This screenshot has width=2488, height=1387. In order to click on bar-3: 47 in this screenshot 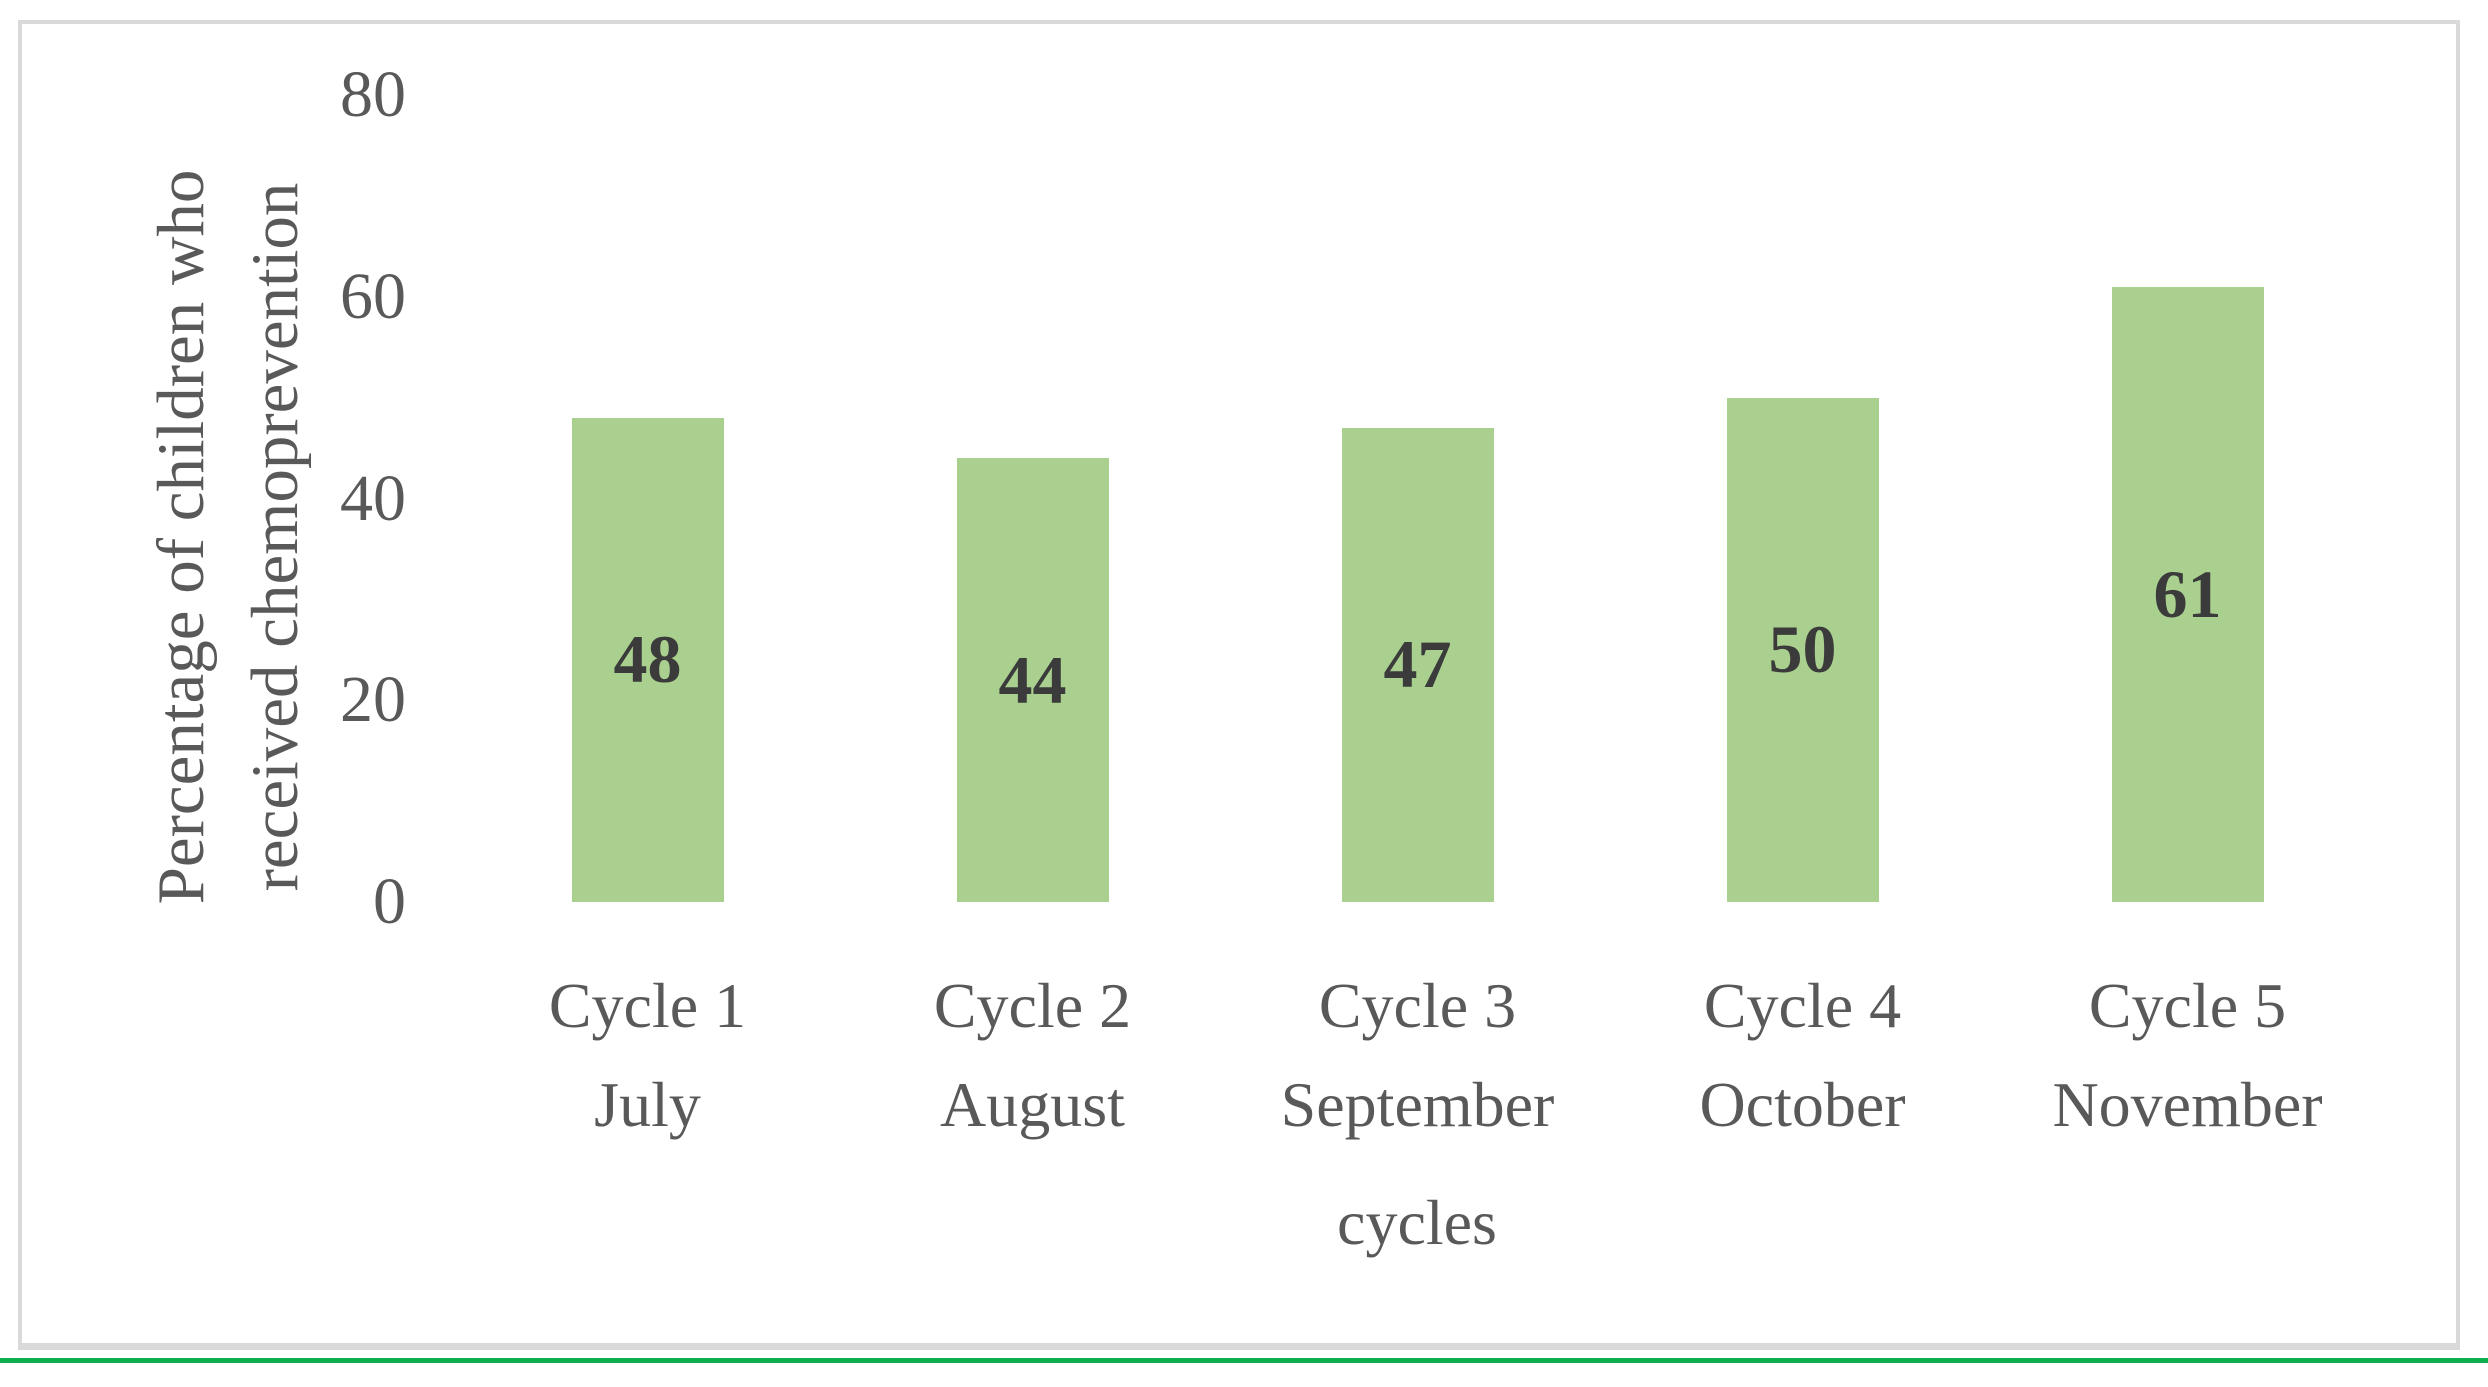, I will do `click(1417, 664)`.